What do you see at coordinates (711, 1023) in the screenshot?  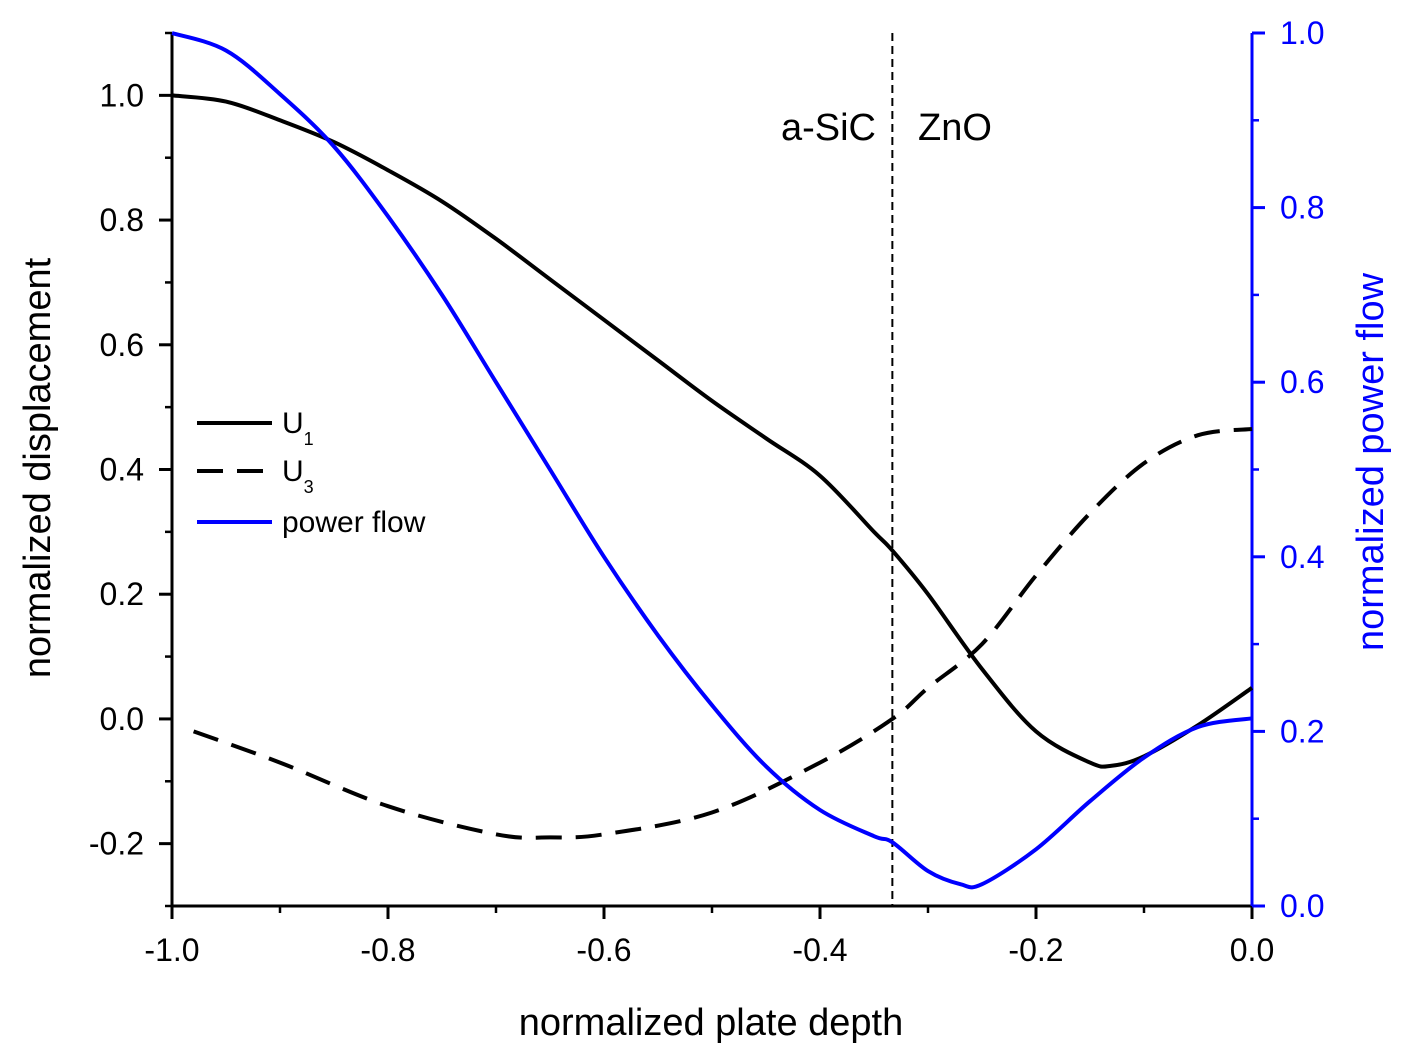 I see `x-axis-title: normalized plate depth` at bounding box center [711, 1023].